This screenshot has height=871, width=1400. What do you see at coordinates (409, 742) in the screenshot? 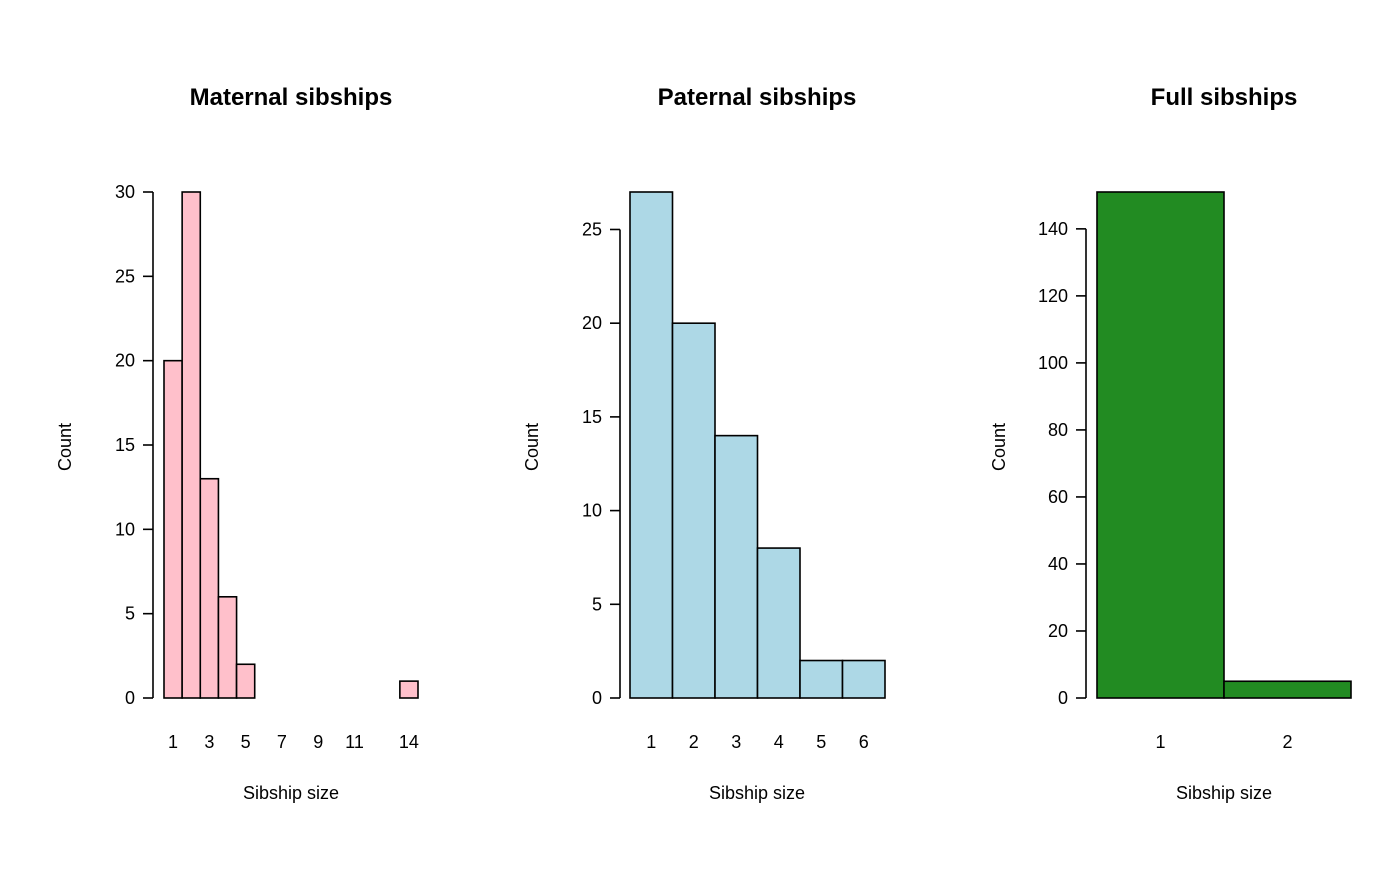
I see `x-tick-label: 14` at bounding box center [409, 742].